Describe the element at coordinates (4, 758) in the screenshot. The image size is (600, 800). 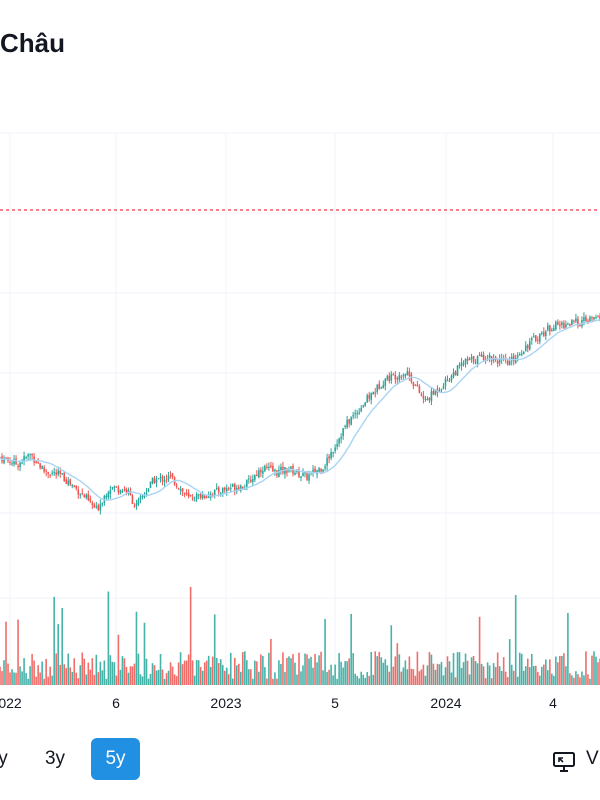
I see `range-button-1y: y` at that location.